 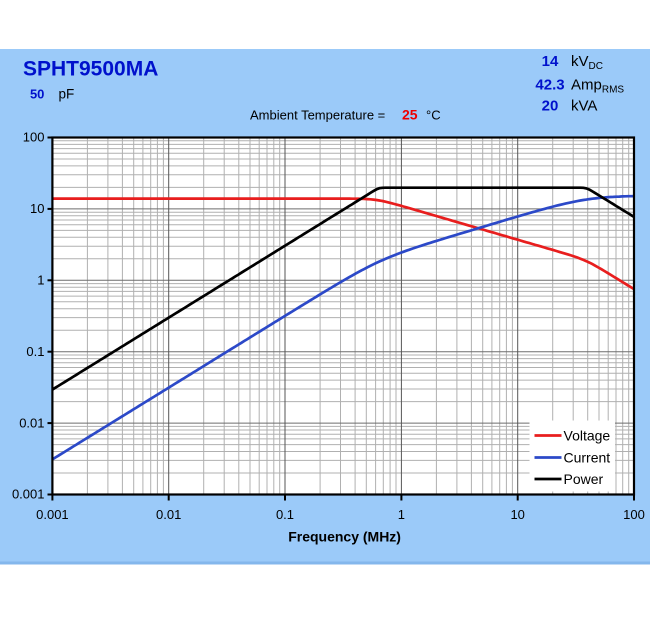 I want to click on svg-text: 50, so click(x=37, y=93).